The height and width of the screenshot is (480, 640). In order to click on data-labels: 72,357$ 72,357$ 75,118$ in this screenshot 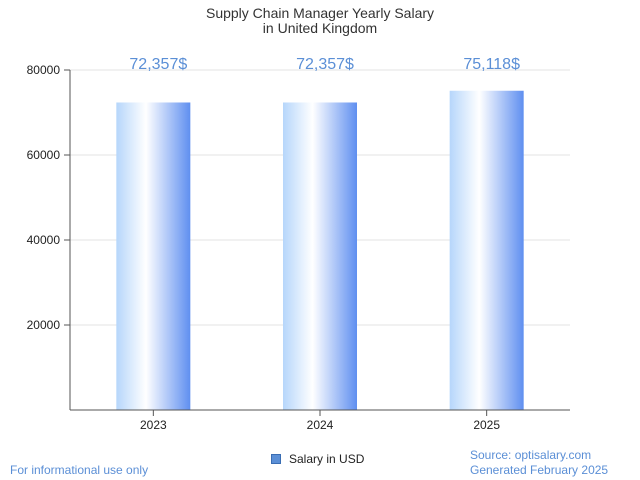, I will do `click(324, 64)`.